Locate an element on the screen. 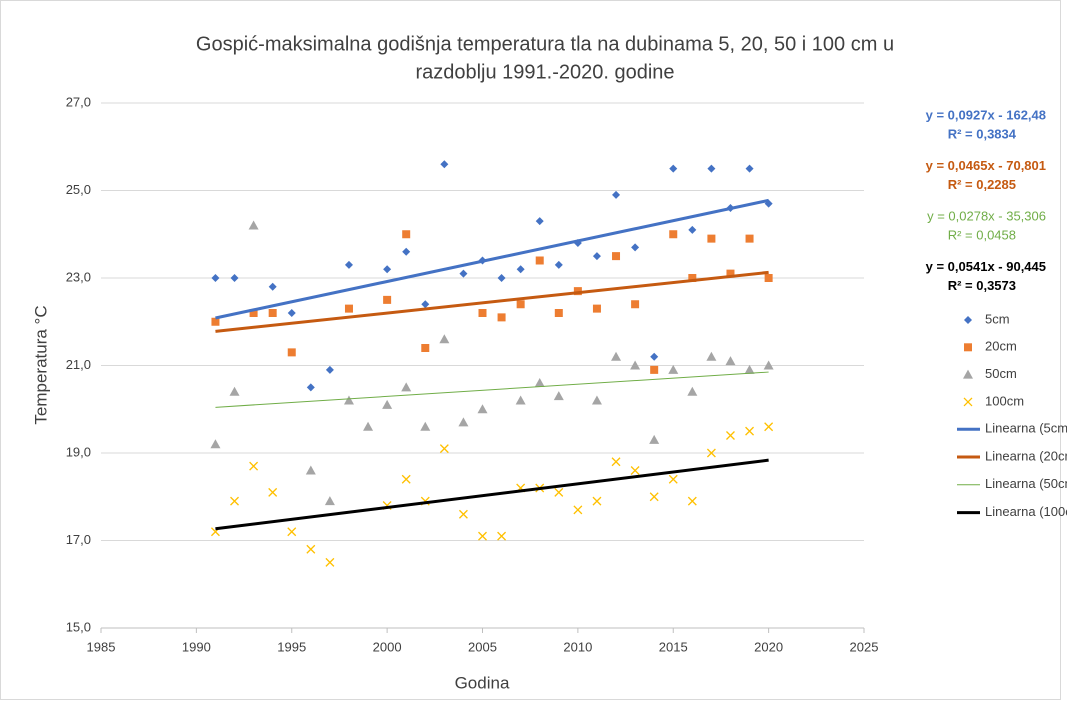 The height and width of the screenshot is (701, 1067). trend-r2: R² = 0,0458 is located at coordinates (982, 234).